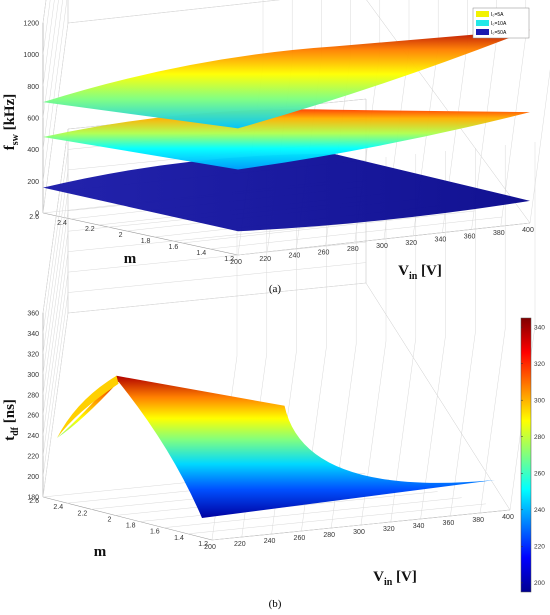  What do you see at coordinates (441, 240) in the screenshot?
I see `x-tick-label: 340` at bounding box center [441, 240].